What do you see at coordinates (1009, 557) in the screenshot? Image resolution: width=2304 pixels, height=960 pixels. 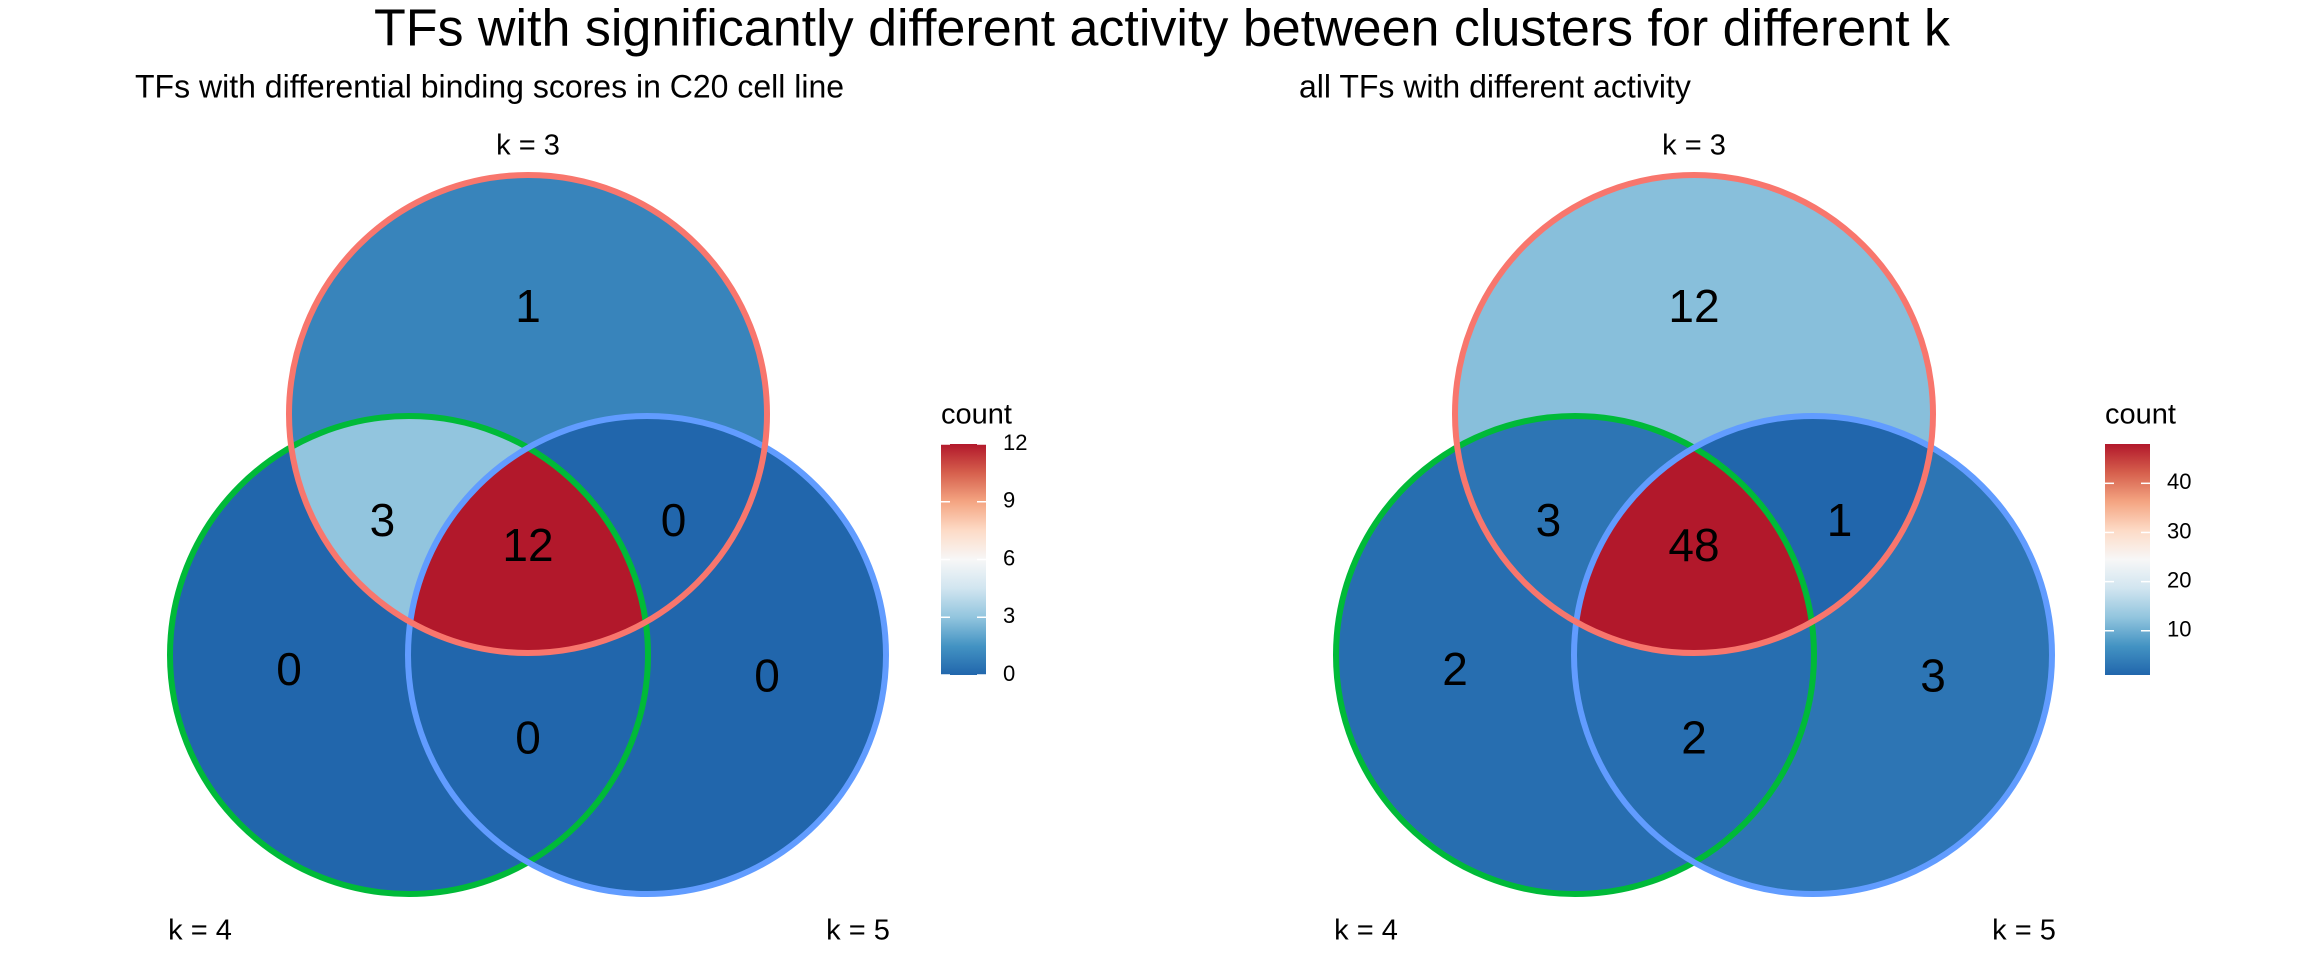 I see `colorbar-tick-label: 6` at bounding box center [1009, 557].